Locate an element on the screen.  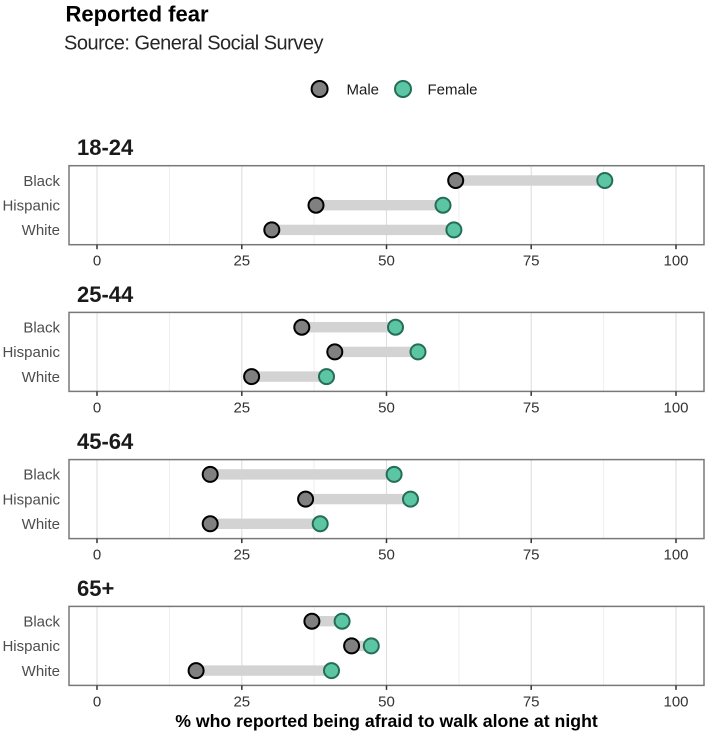
svg-text: 18-24 is located at coordinates (105, 147).